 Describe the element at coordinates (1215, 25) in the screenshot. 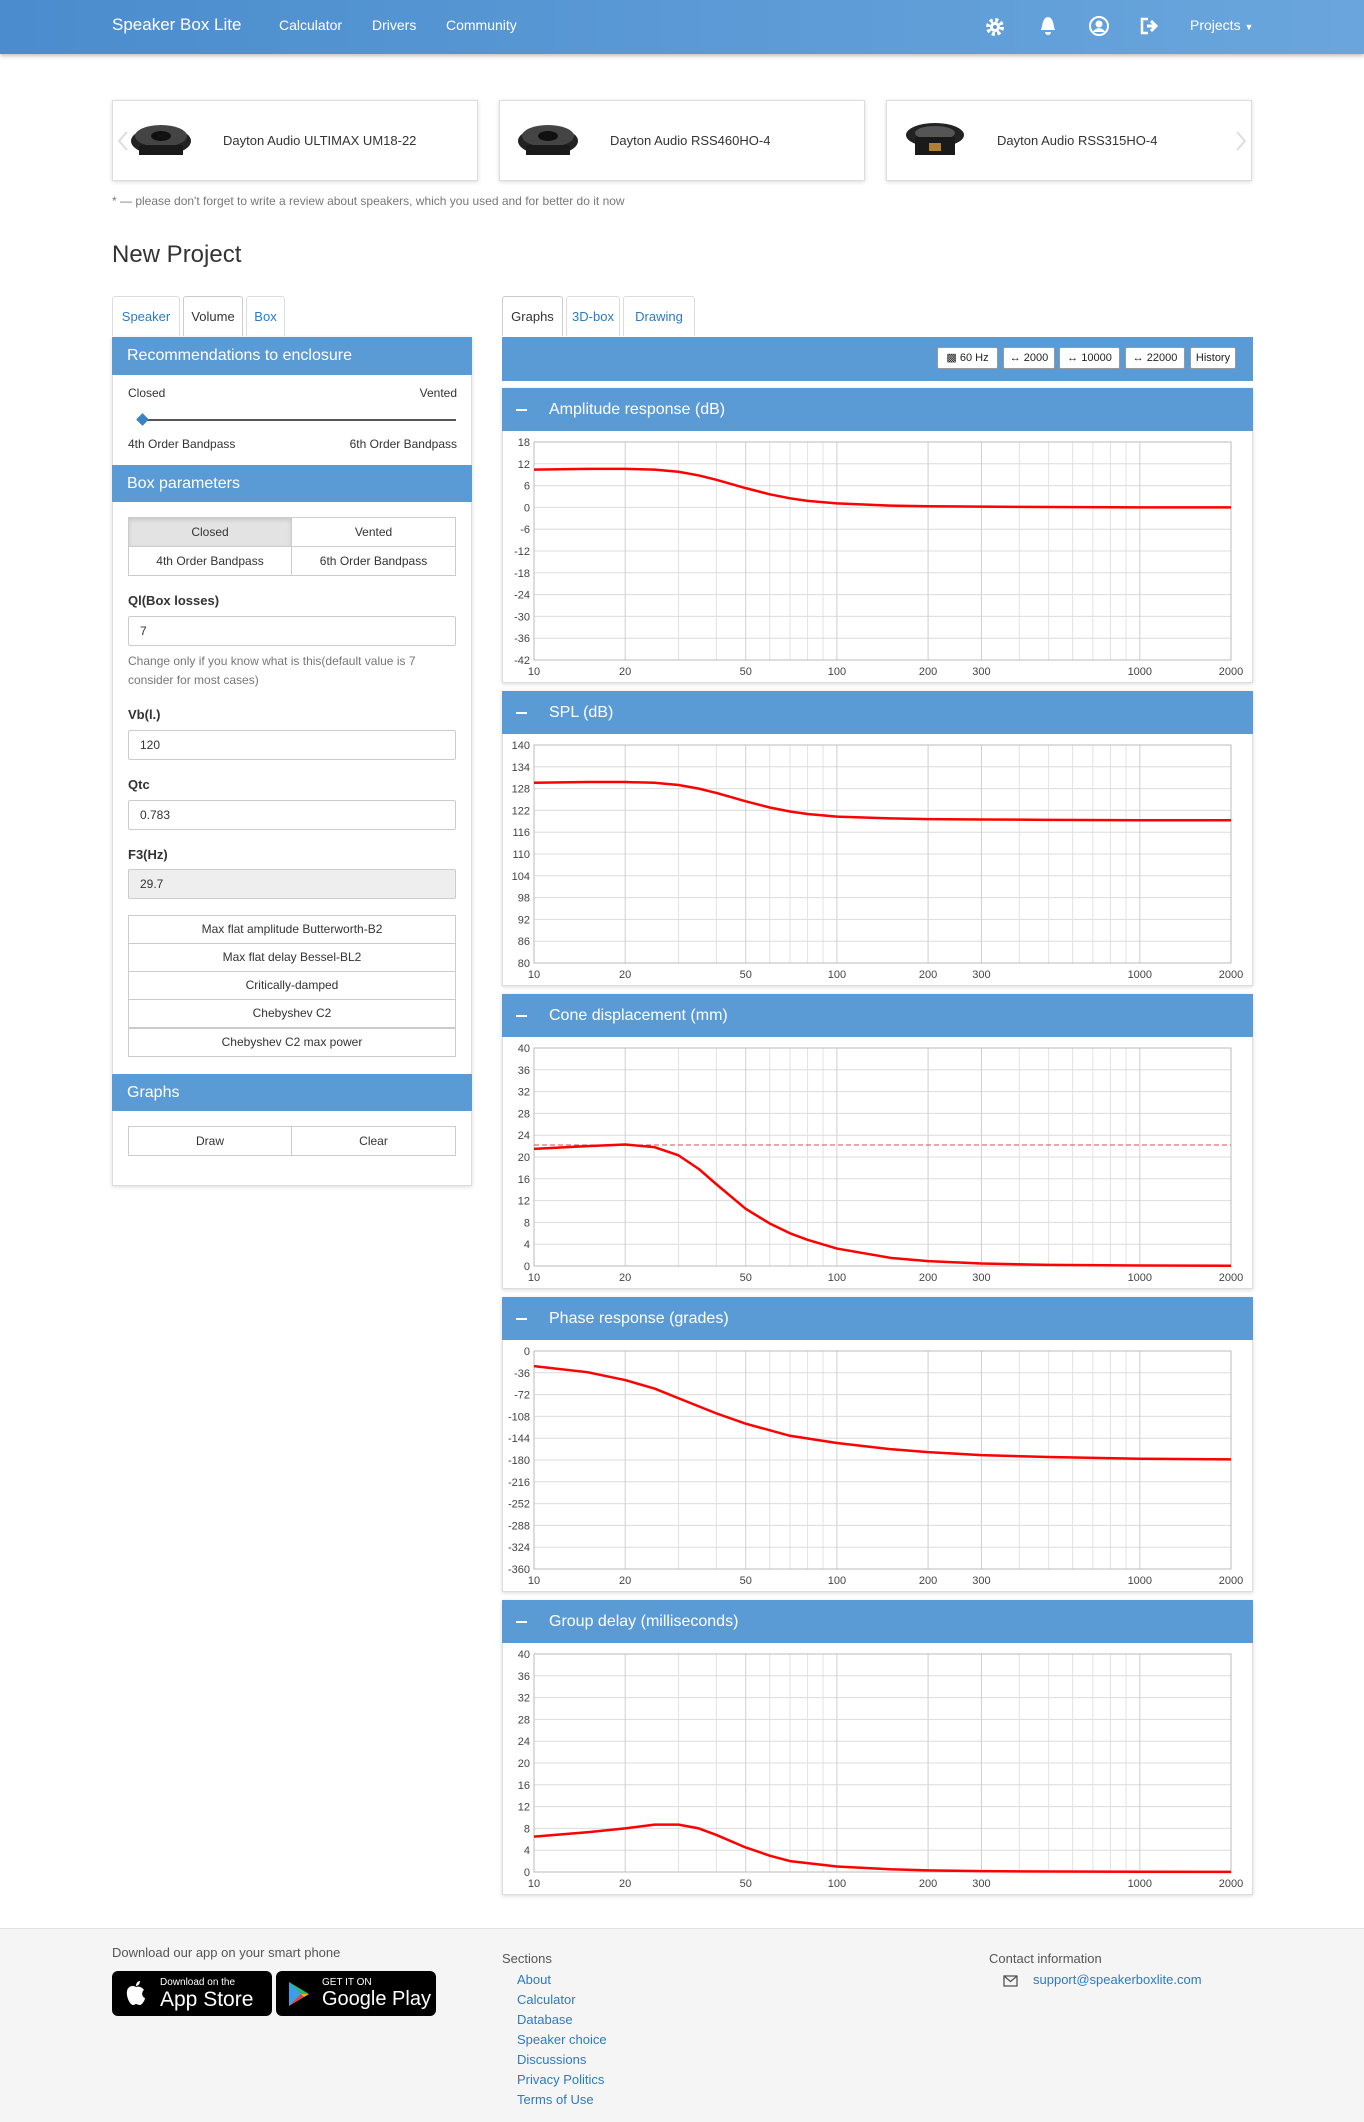

I see `projects-label: Projects` at that location.